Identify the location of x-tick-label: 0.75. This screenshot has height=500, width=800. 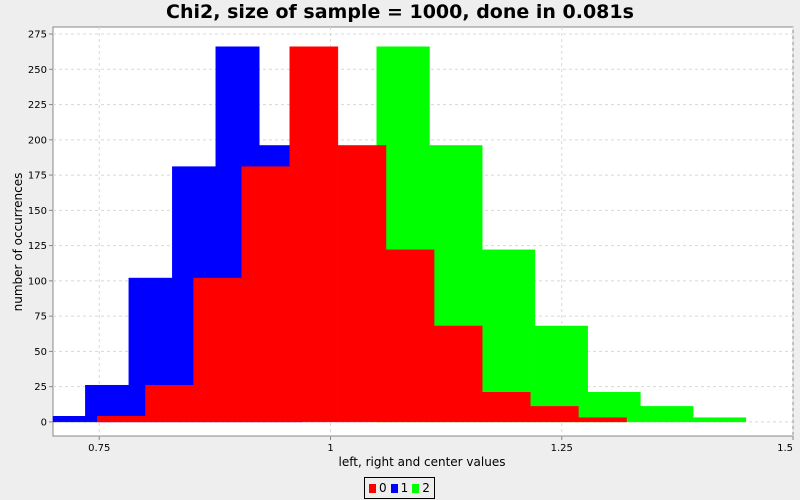
(99, 448).